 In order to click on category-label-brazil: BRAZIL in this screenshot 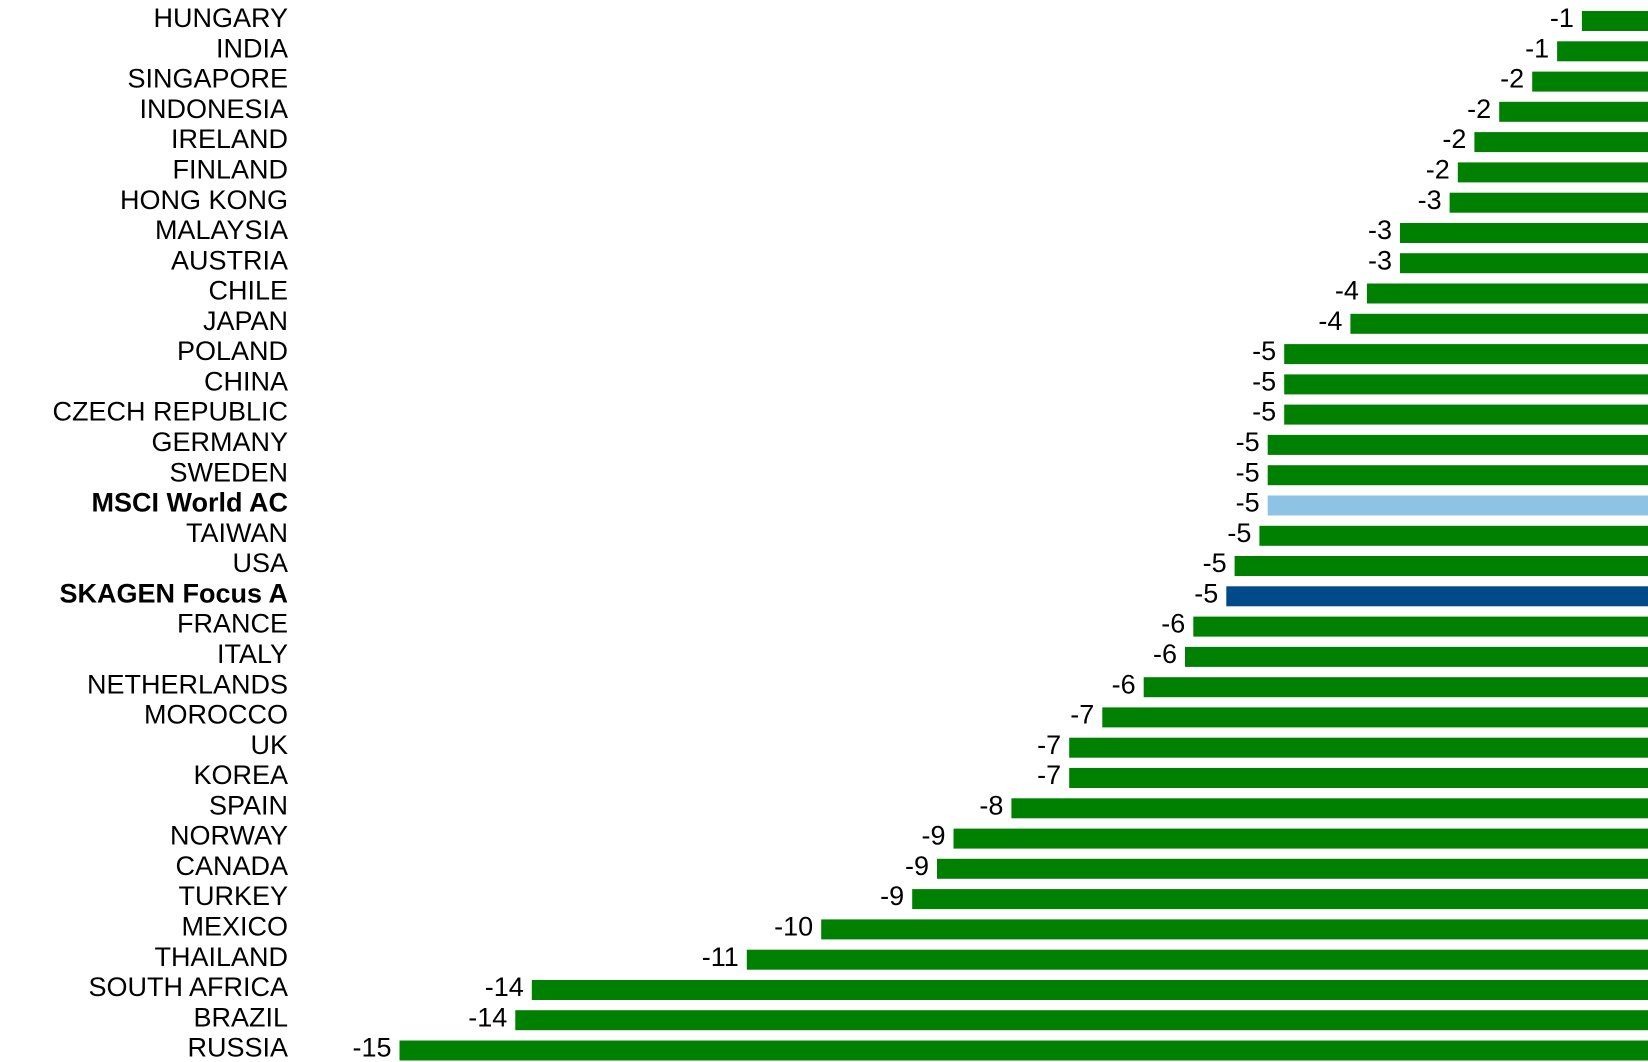, I will do `click(240, 1017)`.